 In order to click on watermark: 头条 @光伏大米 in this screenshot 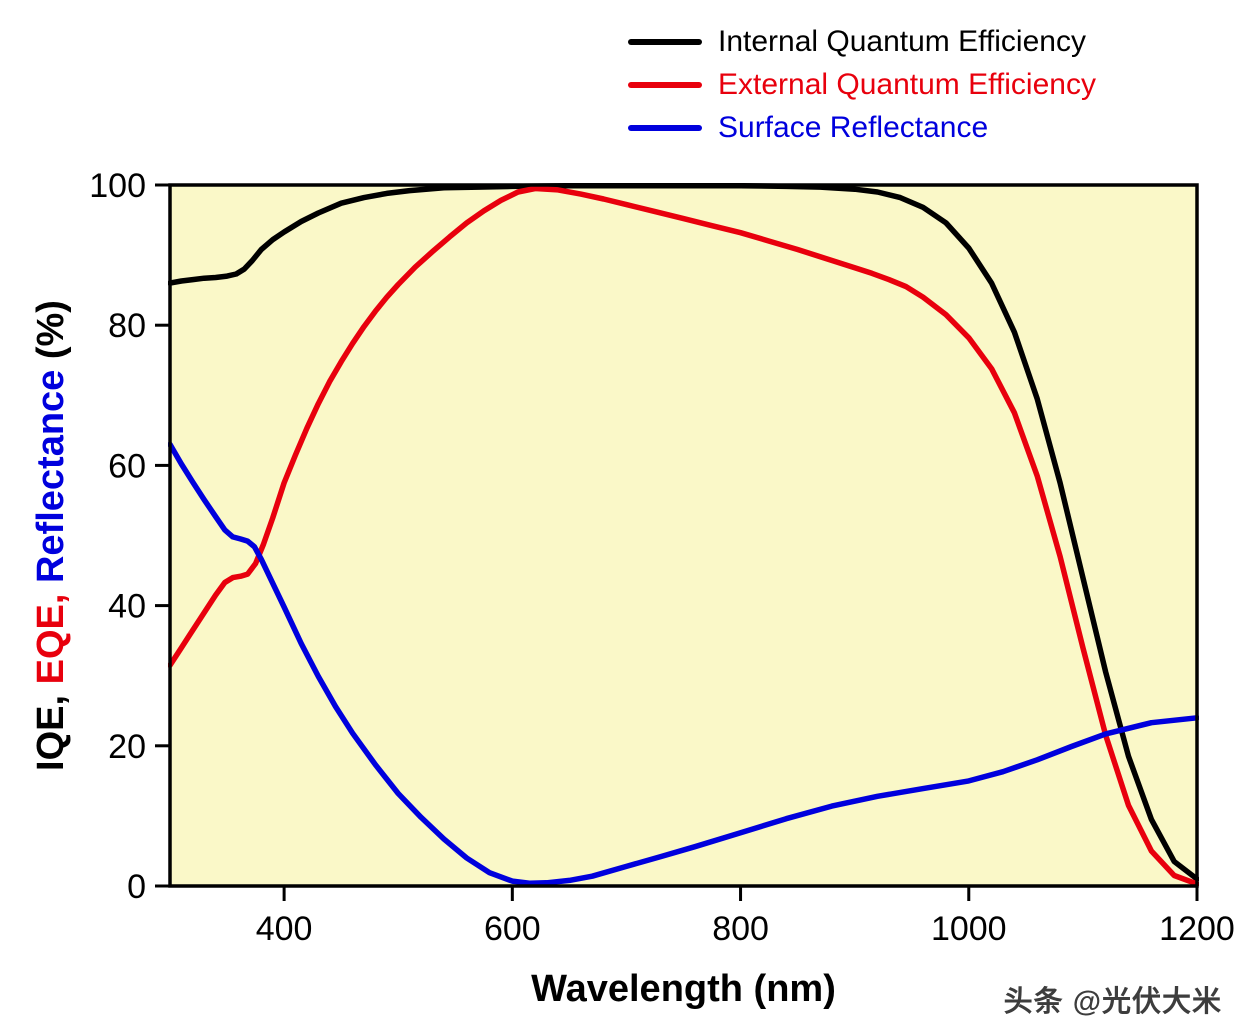, I will do `click(1112, 1002)`.